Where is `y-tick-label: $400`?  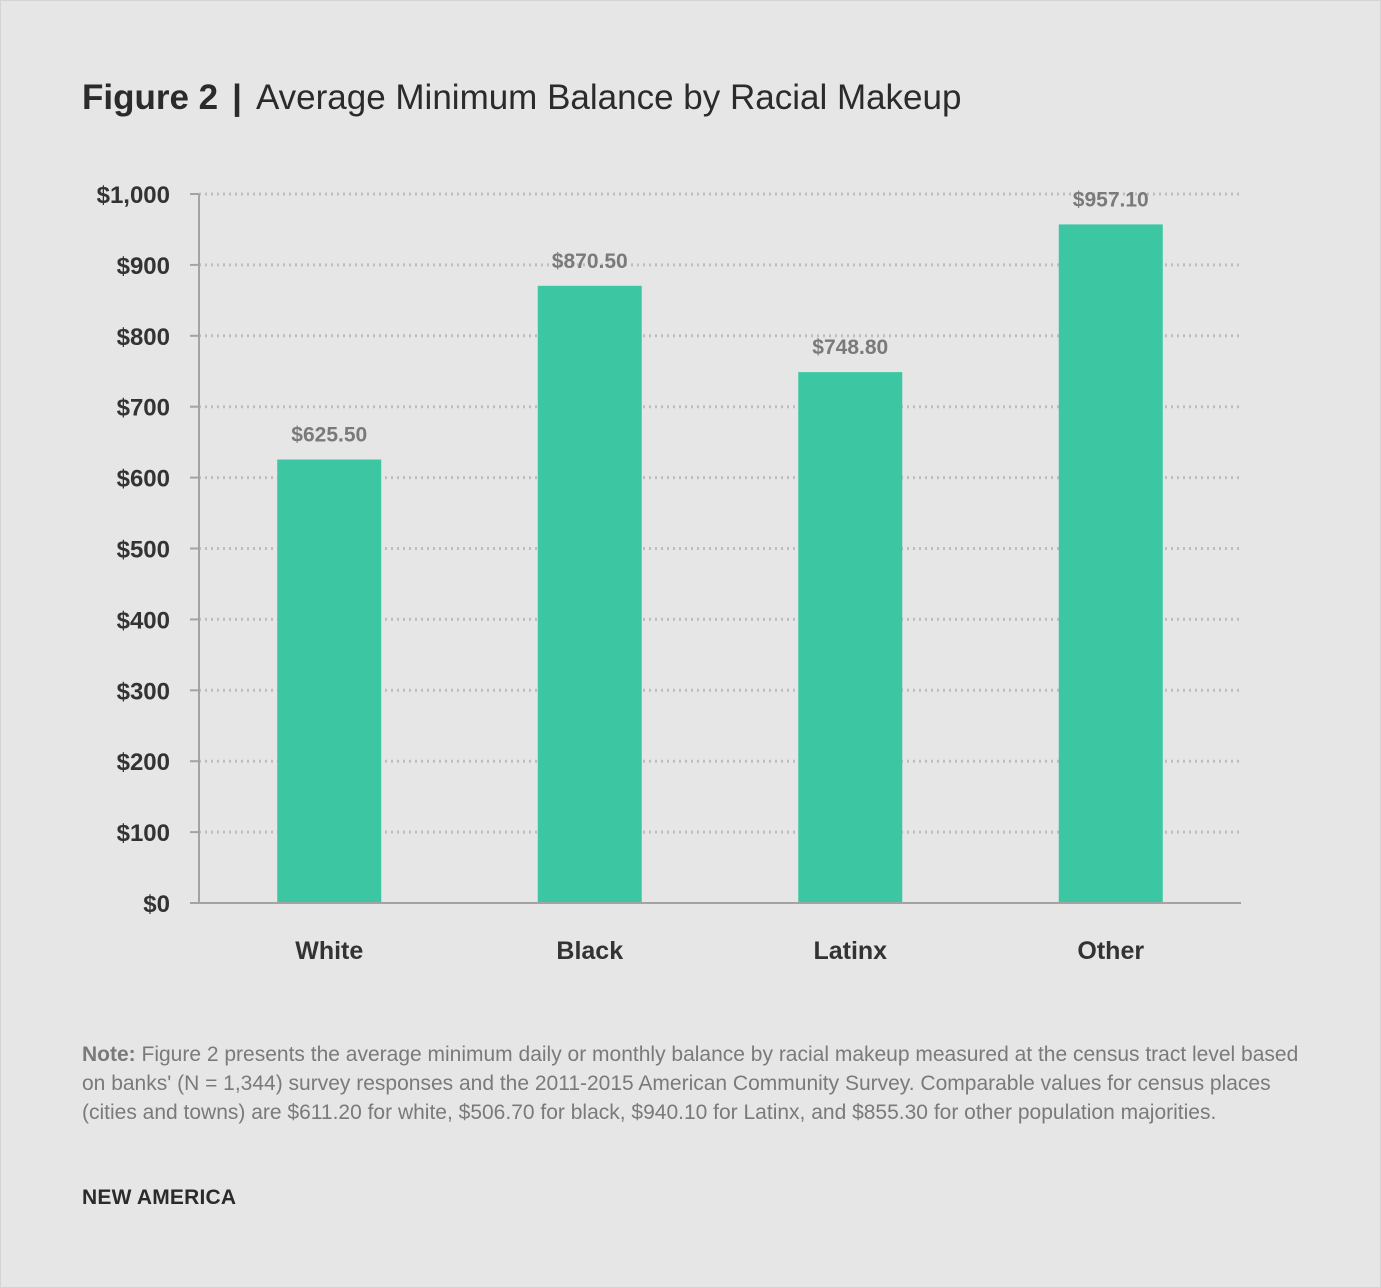
y-tick-label: $400 is located at coordinates (143, 620).